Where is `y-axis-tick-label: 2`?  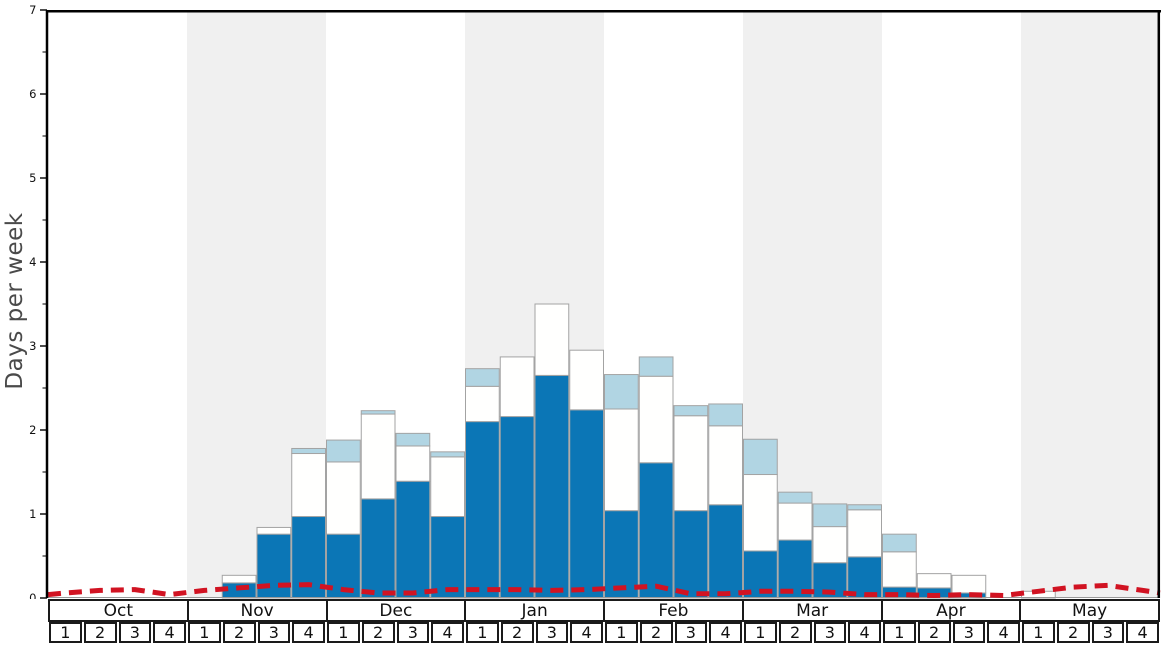
y-axis-tick-label: 2 is located at coordinates (32, 430).